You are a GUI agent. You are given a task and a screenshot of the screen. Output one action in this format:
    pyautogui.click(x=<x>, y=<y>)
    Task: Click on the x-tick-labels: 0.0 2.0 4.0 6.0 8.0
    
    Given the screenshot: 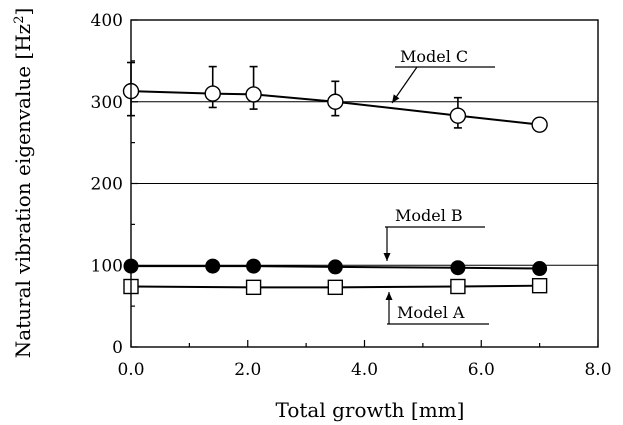 What is the action you would take?
    pyautogui.click(x=364, y=370)
    